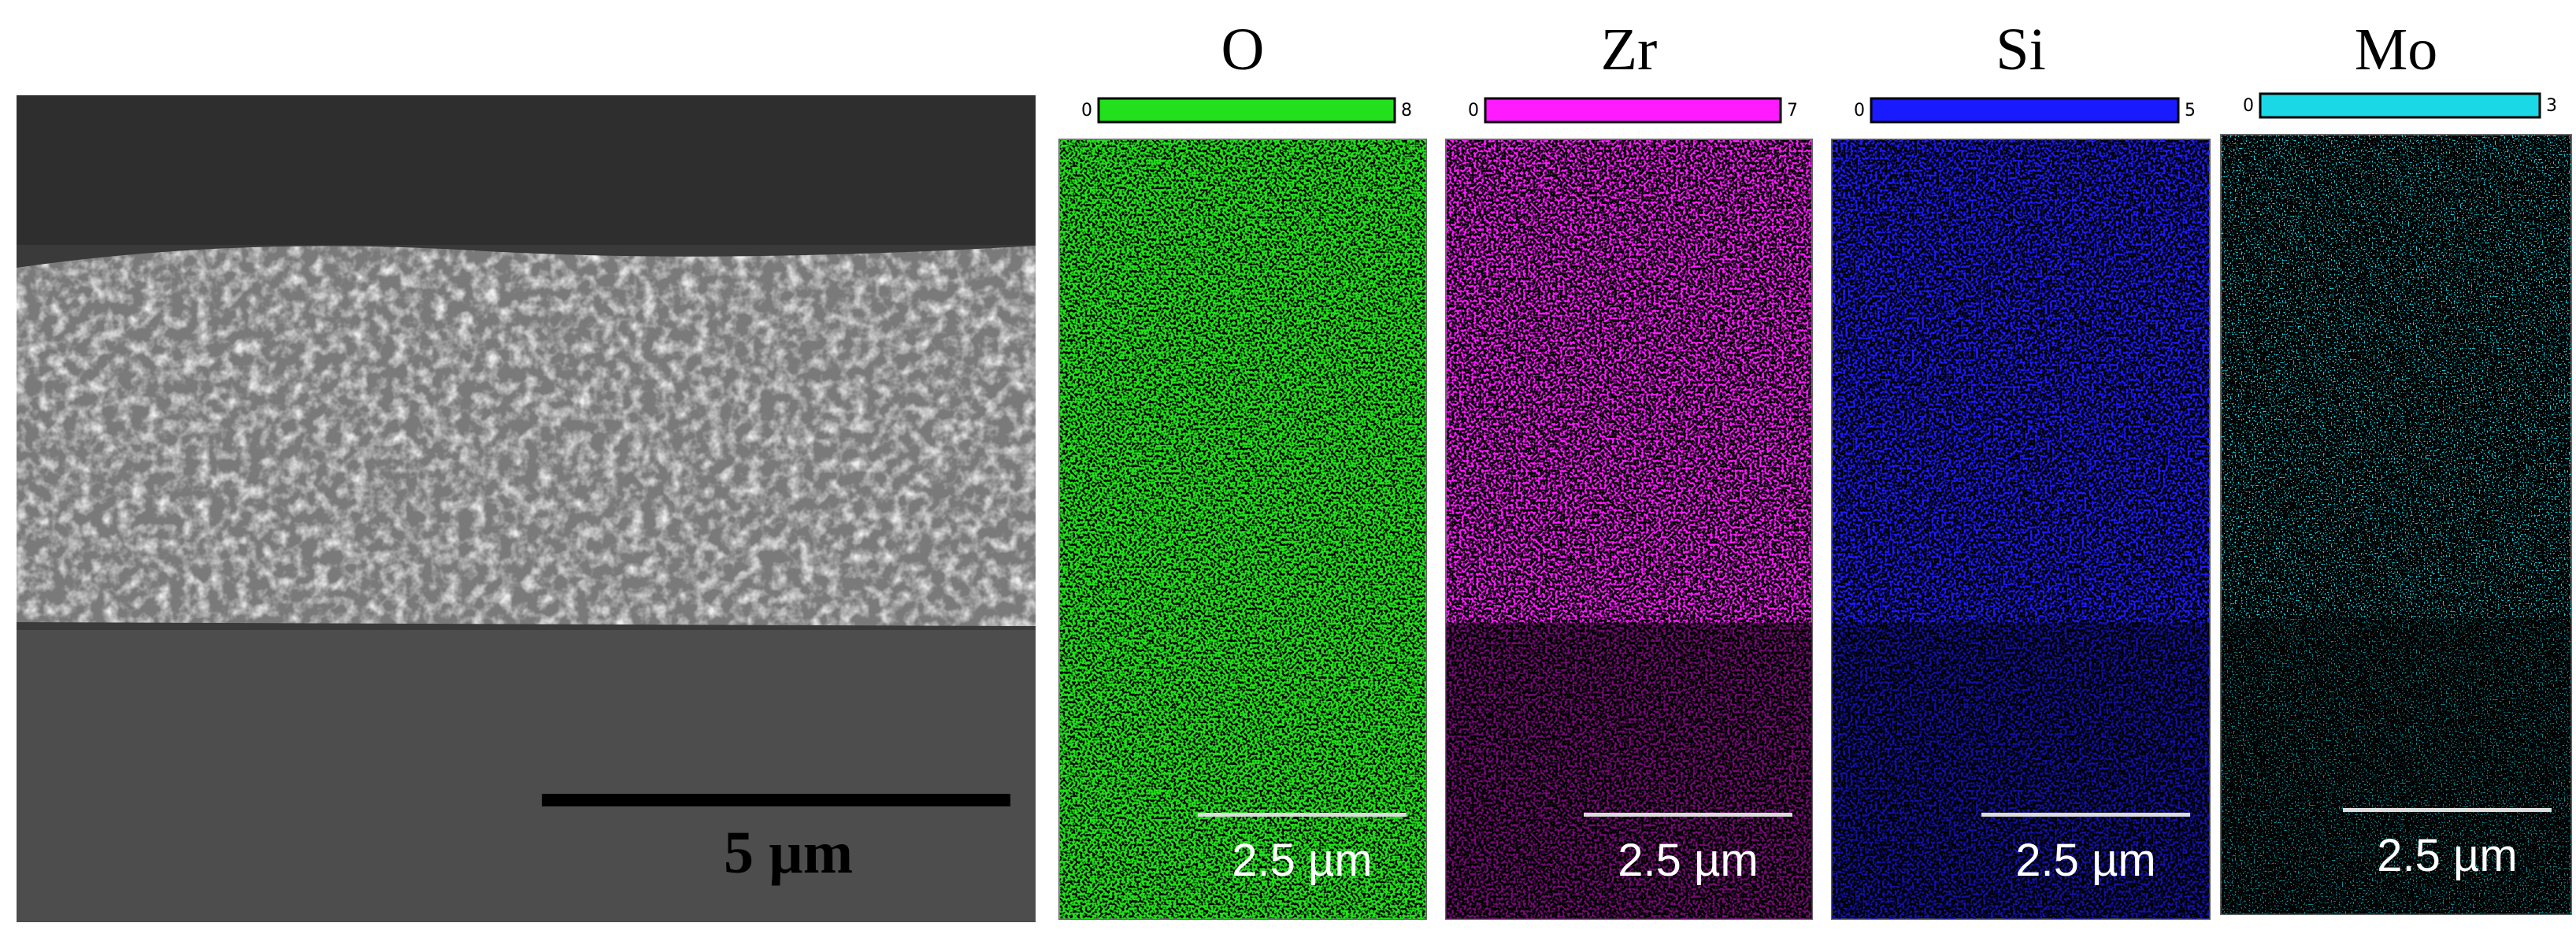 The height and width of the screenshot is (934, 2576). Describe the element at coordinates (2020, 50) in the screenshot. I see `map-title: Si` at that location.